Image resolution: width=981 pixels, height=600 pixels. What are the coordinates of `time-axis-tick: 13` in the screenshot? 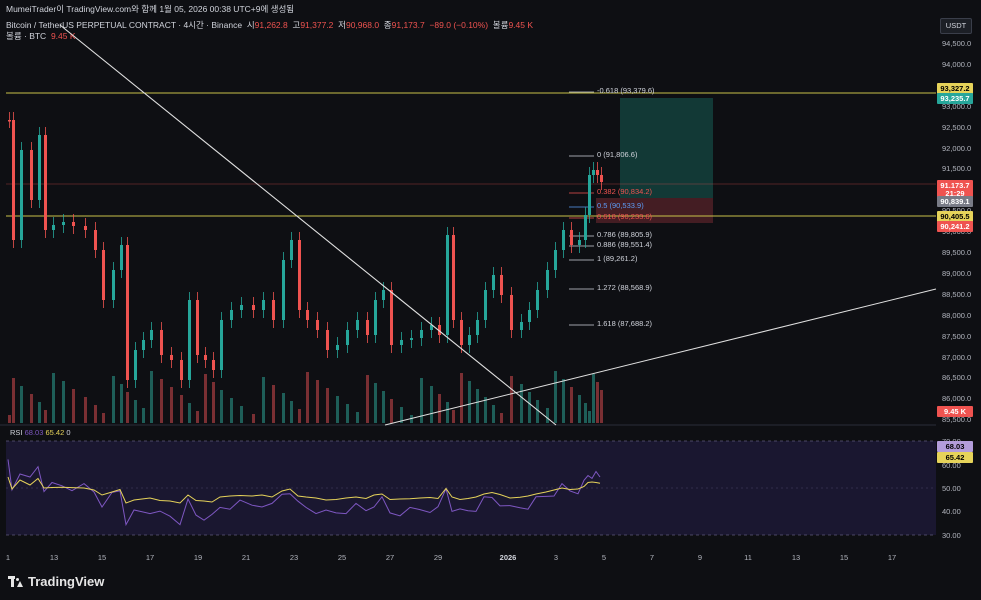 It's located at (54, 557).